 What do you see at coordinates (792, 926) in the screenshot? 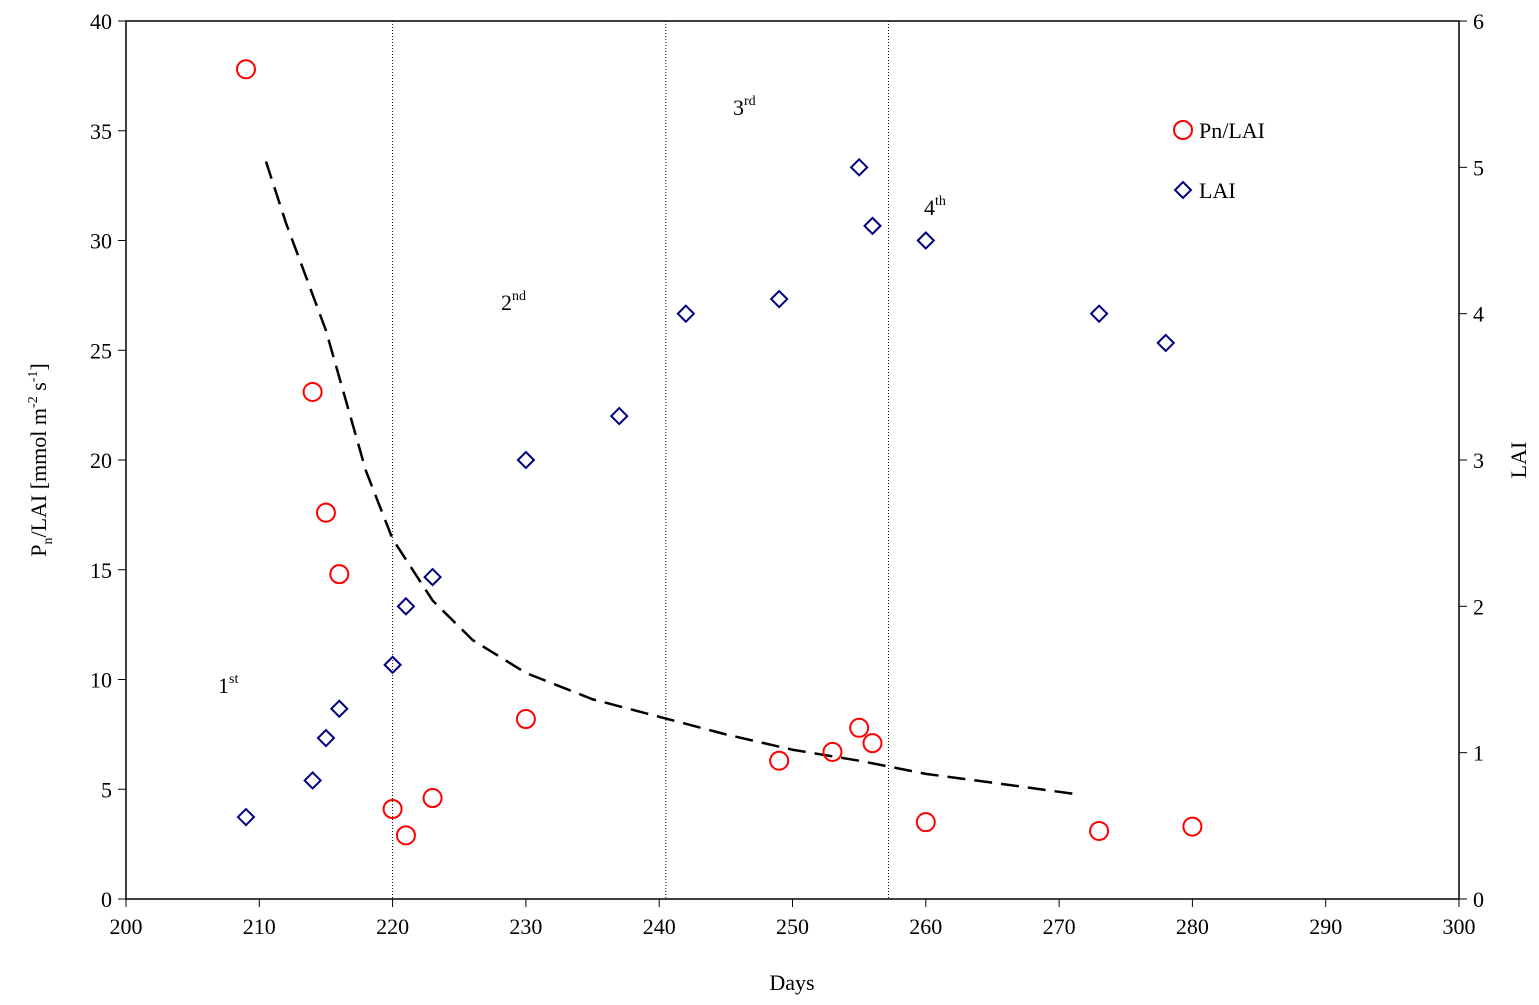
I see `x-tick-label: 250` at bounding box center [792, 926].